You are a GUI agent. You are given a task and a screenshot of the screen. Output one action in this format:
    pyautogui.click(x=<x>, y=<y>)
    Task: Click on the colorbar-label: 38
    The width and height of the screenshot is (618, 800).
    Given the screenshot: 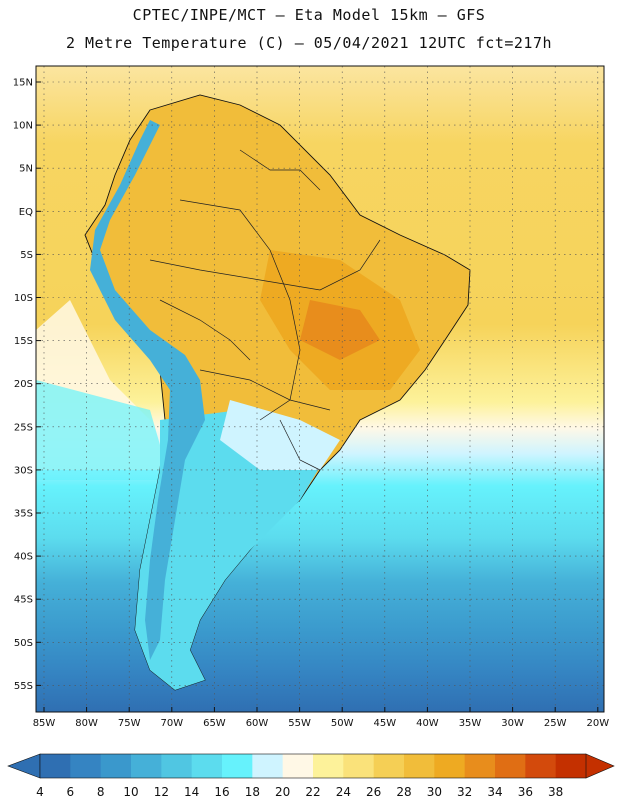 What is the action you would take?
    pyautogui.click(x=555, y=792)
    